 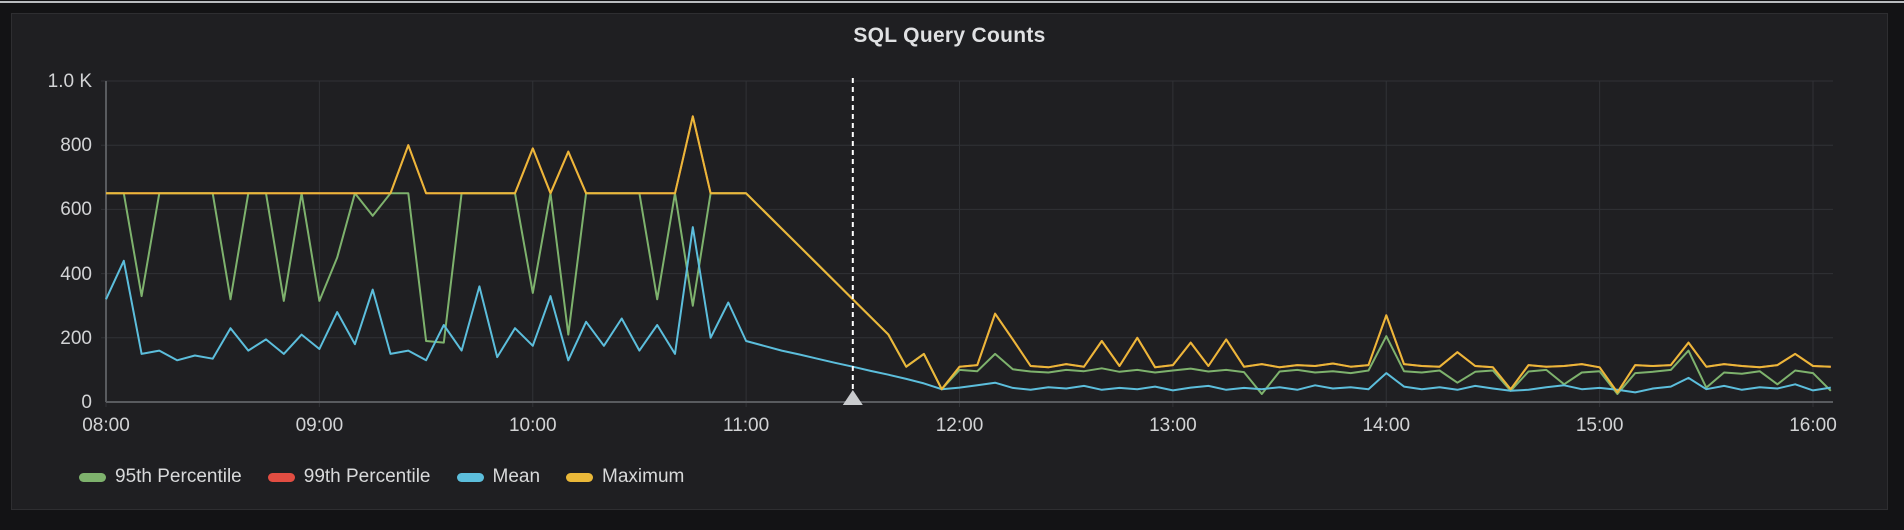 I want to click on y-axis-tick-label: 1.0 K, so click(x=69, y=81).